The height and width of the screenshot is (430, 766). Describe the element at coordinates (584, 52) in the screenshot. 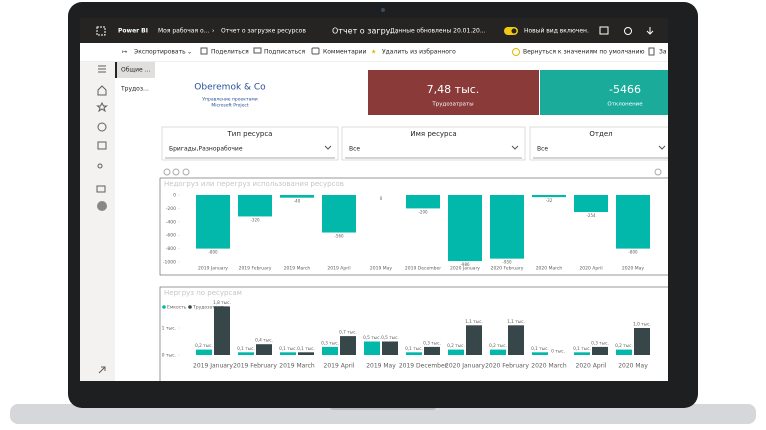

I see `reset: Вернуться к значениям по умолчанию` at that location.